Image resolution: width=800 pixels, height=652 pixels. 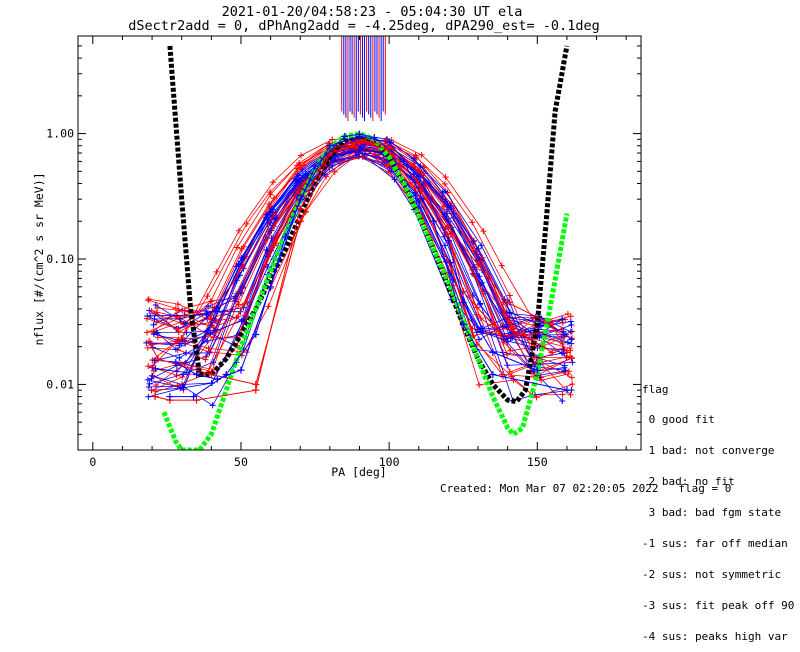 What do you see at coordinates (60, 384) in the screenshot?
I see `y-tick-label: 0.01` at bounding box center [60, 384].